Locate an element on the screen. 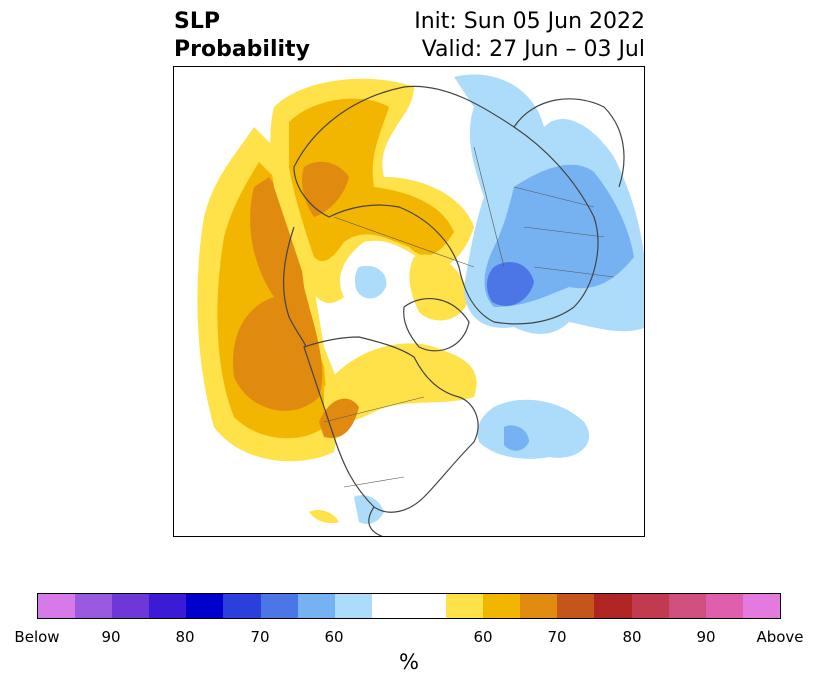 The image size is (819, 686). coastline-eurasia is located at coordinates (446, 205).